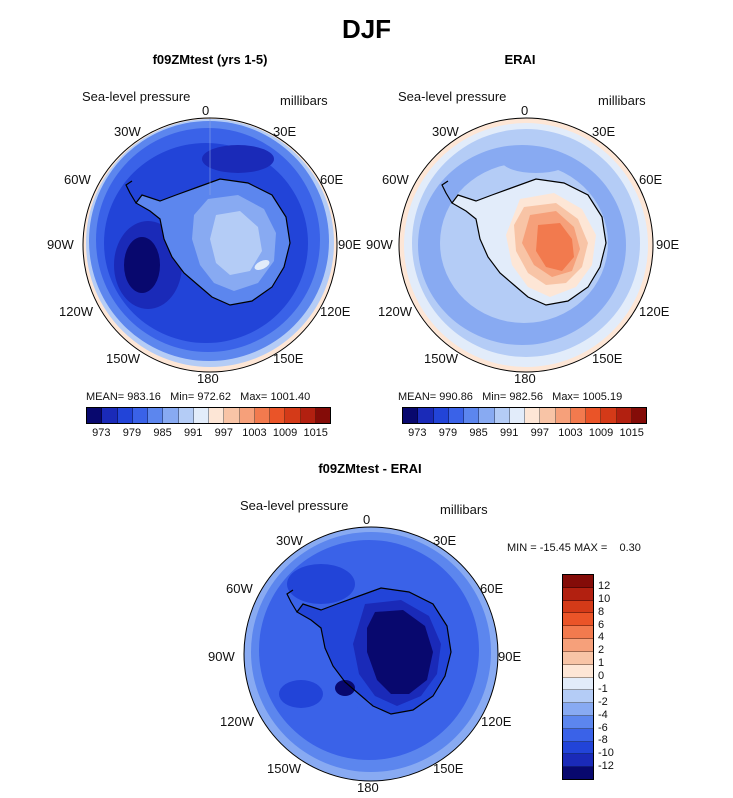  I want to click on p3-lon-90e: 90E, so click(510, 656).